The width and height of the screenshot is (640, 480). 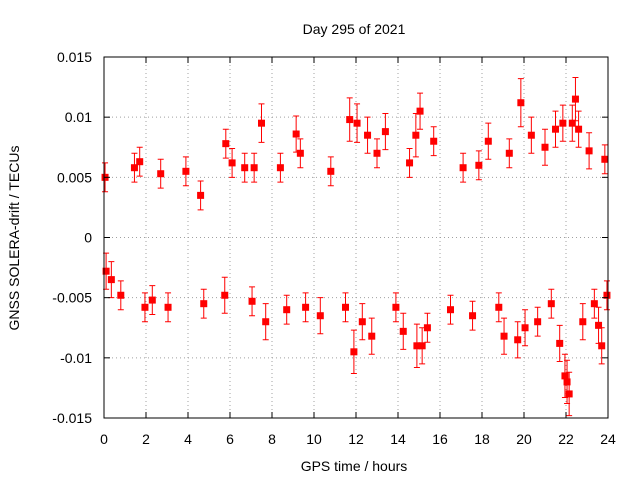 I want to click on x-tick-label: 0, so click(x=104, y=439).